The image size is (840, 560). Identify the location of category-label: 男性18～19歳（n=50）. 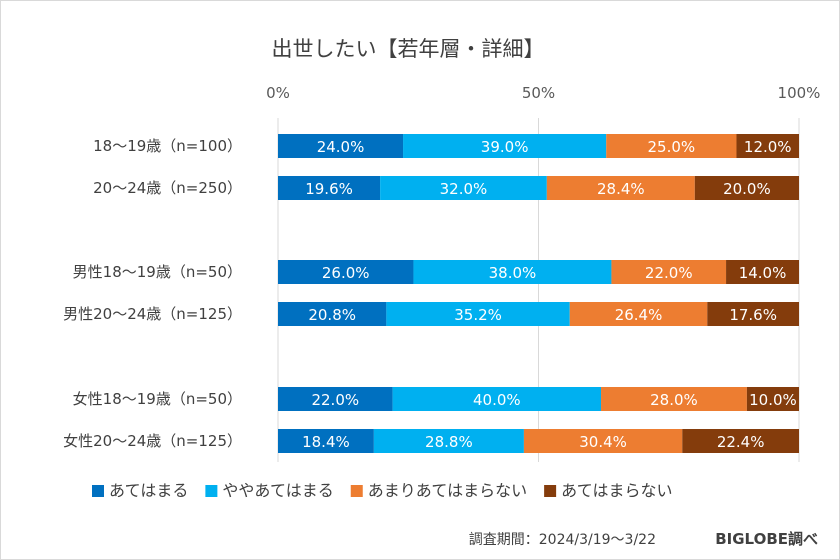
(157, 272).